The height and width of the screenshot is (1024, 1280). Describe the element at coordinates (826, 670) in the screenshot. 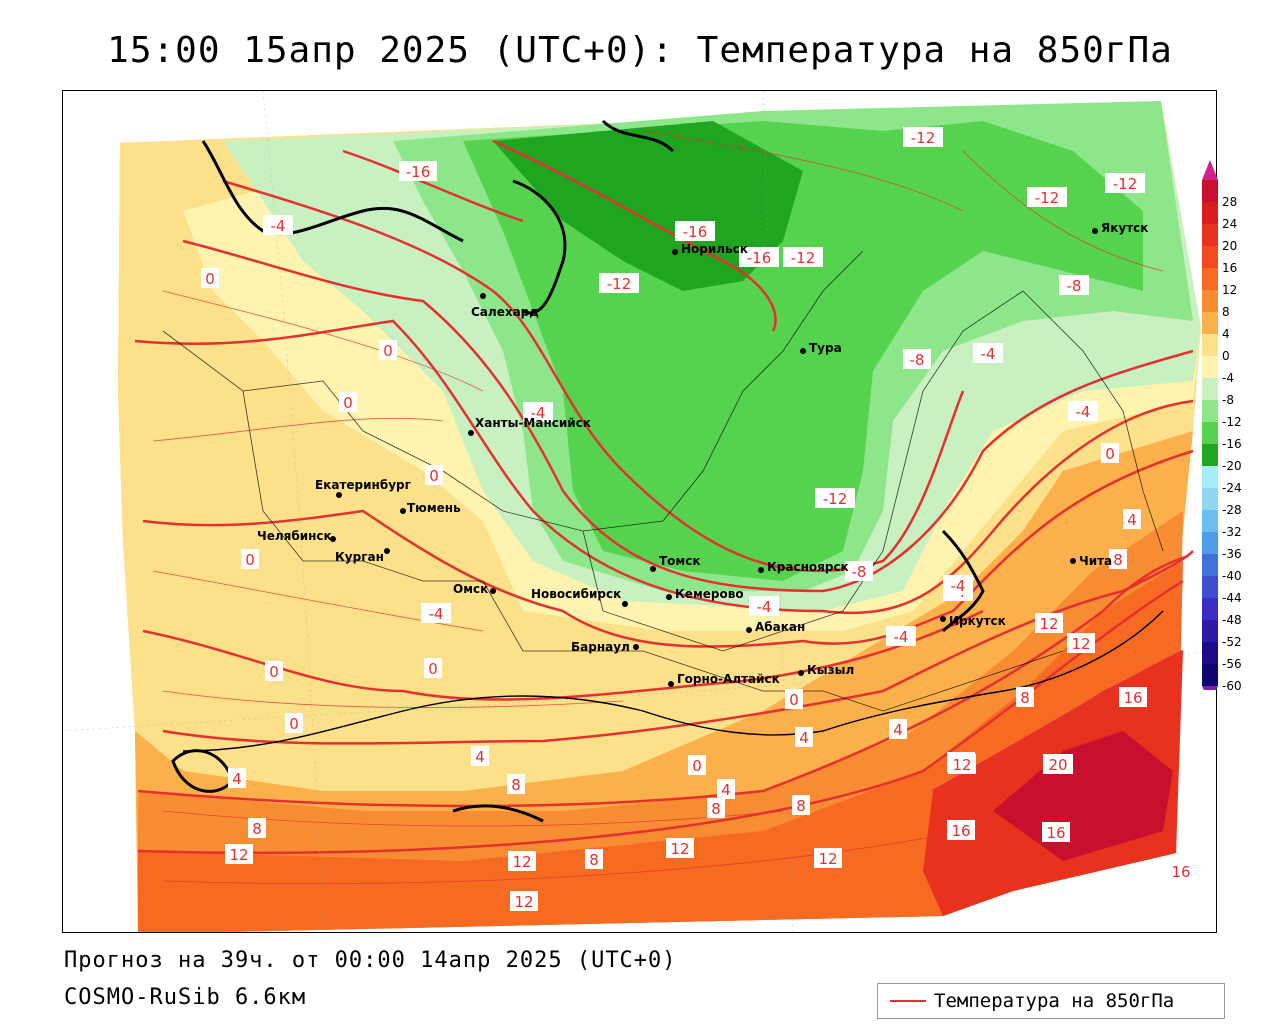

I see `city-kyzyl: Кызыл` at that location.